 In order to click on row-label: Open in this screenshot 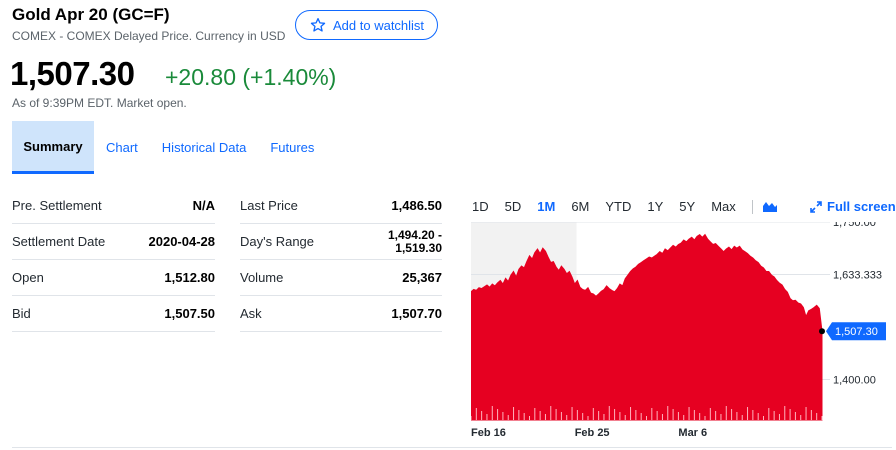, I will do `click(28, 277)`.